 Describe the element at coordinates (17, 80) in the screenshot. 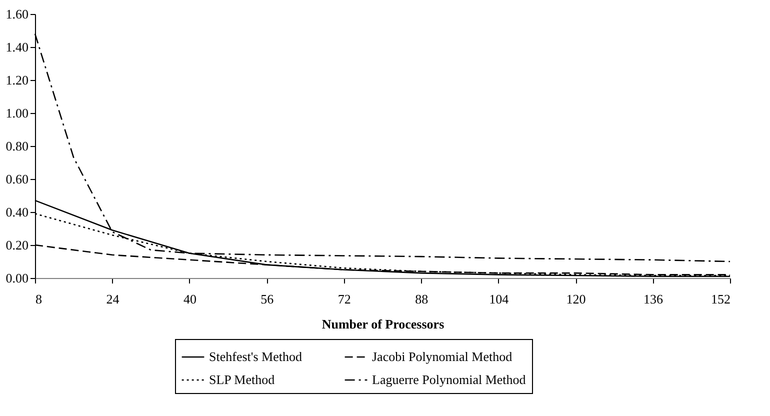

I see `y-tick-label: 1.20` at that location.